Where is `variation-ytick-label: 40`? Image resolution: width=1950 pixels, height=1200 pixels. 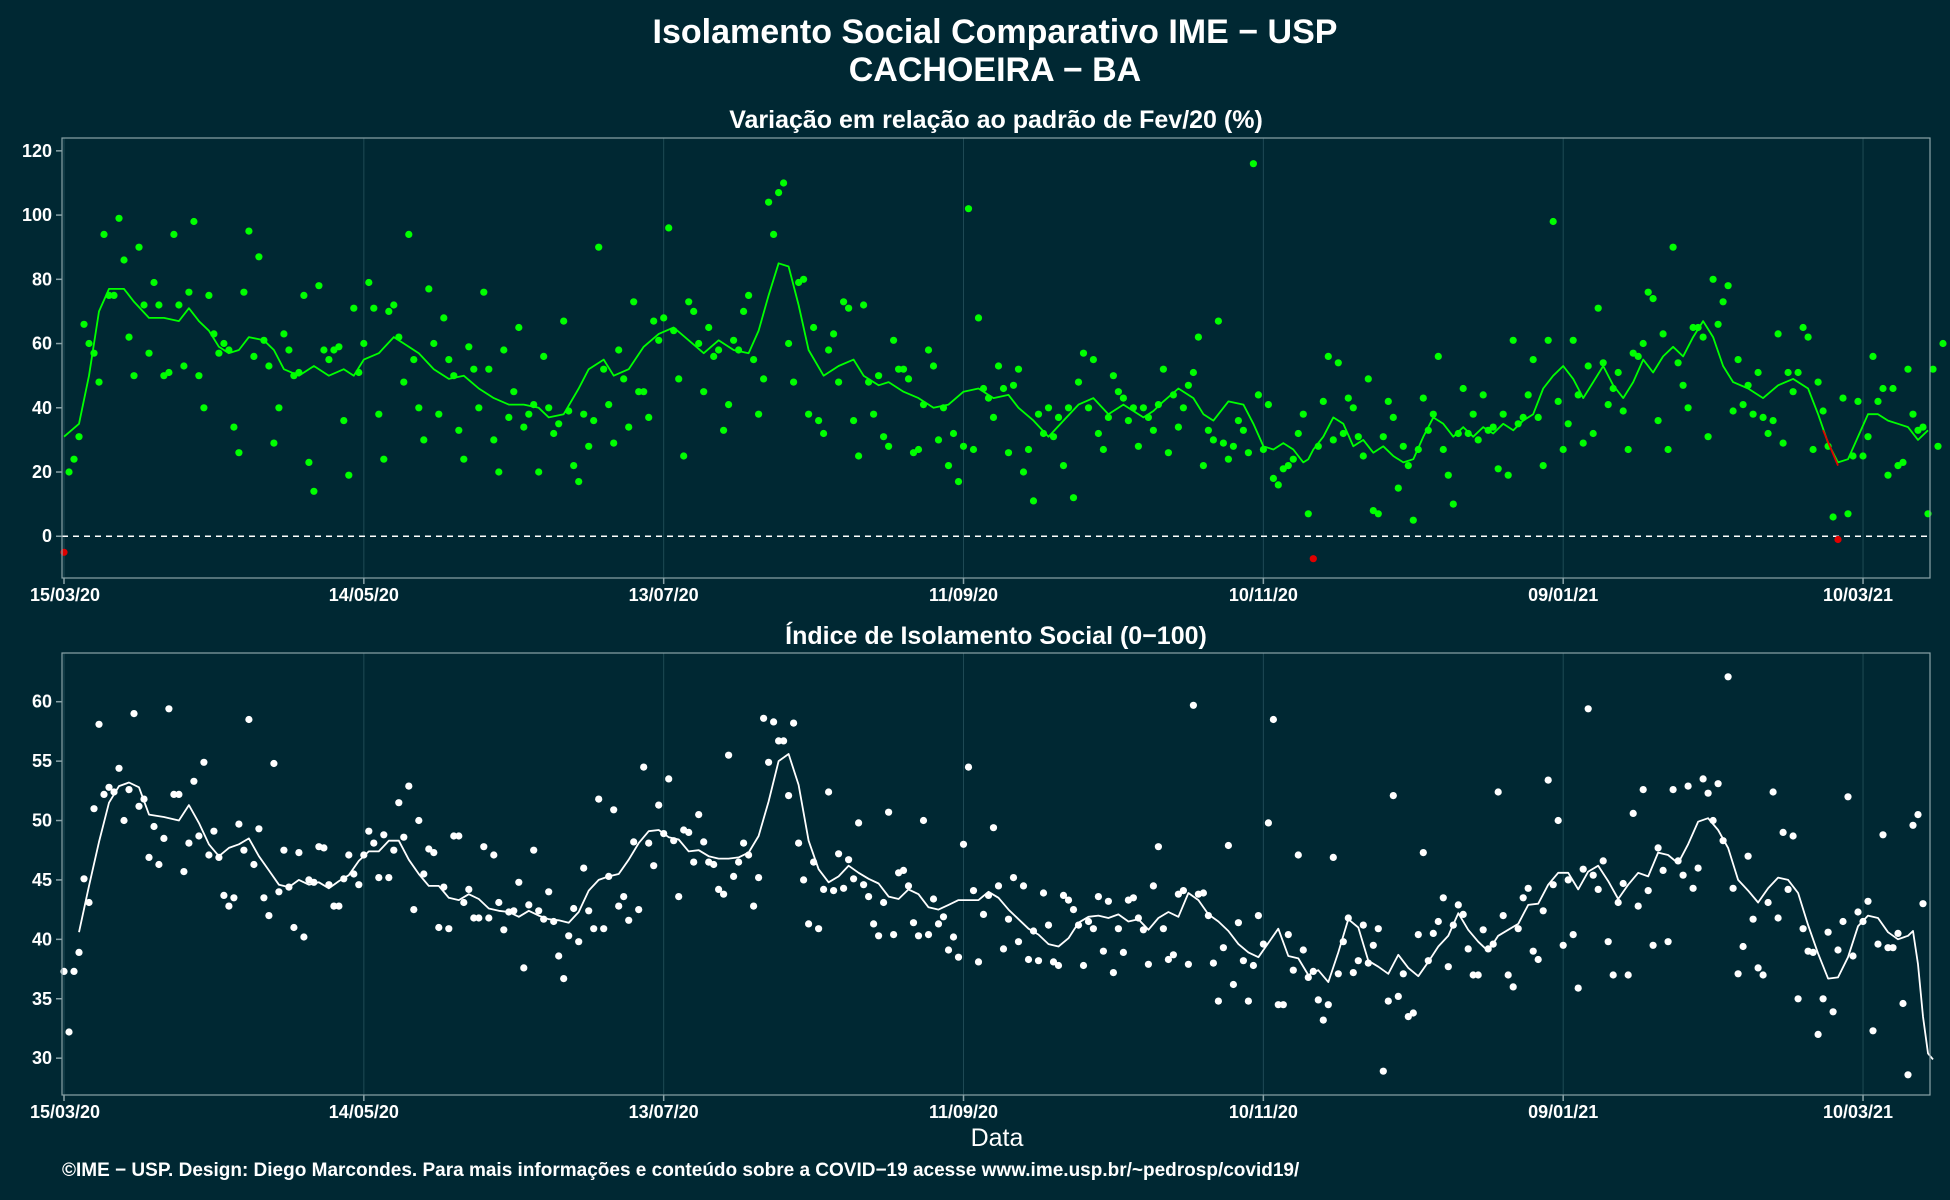
variation-ytick-label: 40 is located at coordinates (42, 408).